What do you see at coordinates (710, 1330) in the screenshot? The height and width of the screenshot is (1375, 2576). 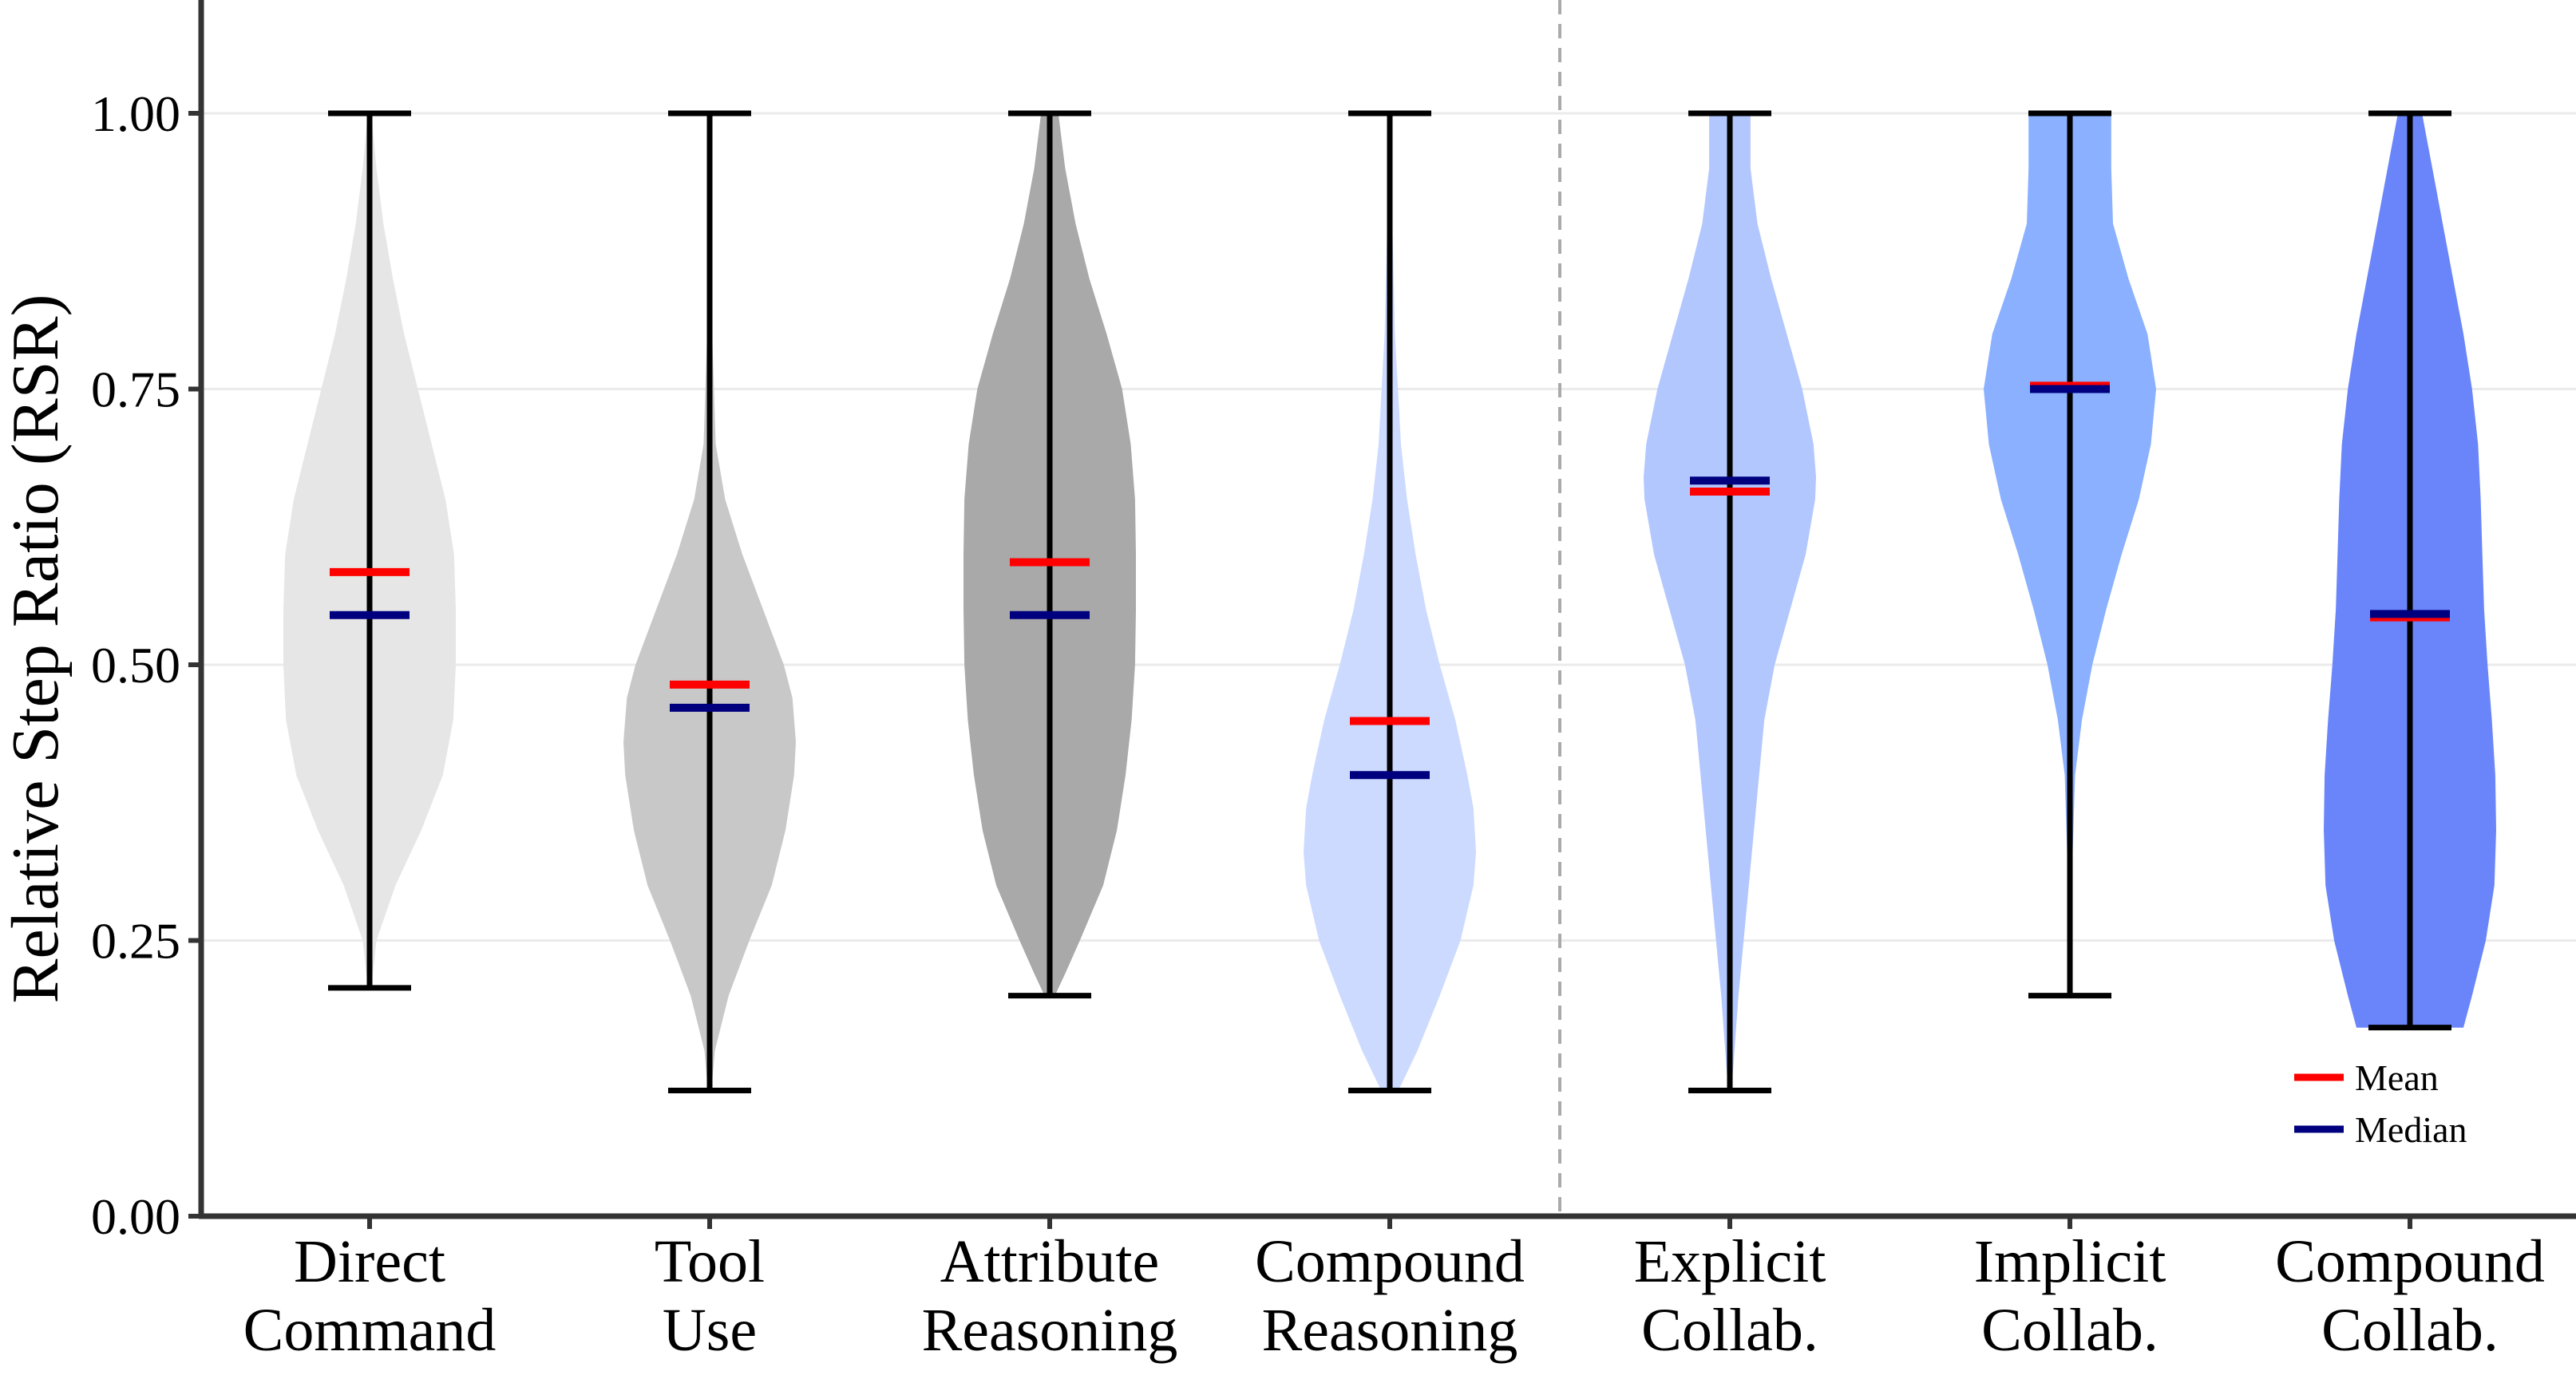 I see `x-category-label-line: Use` at bounding box center [710, 1330].